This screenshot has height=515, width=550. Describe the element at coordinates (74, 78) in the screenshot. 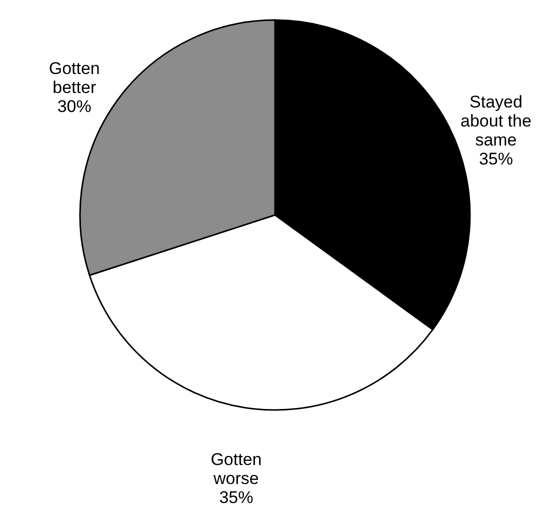

I see `slice-label: Gotten better` at that location.